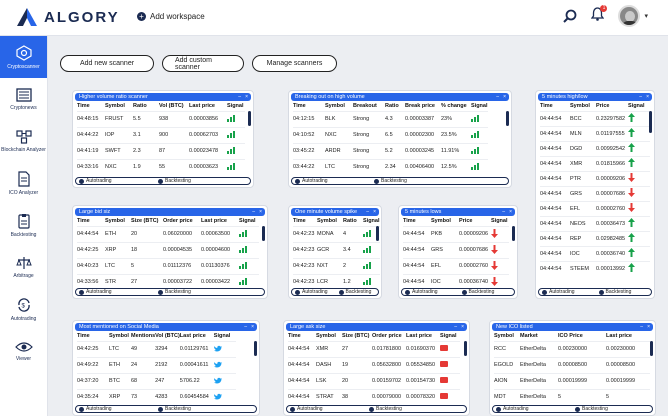  Describe the element at coordinates (166, 327) in the screenshot. I see `panel-title: Most mentioned on Social Media – ×` at that location.